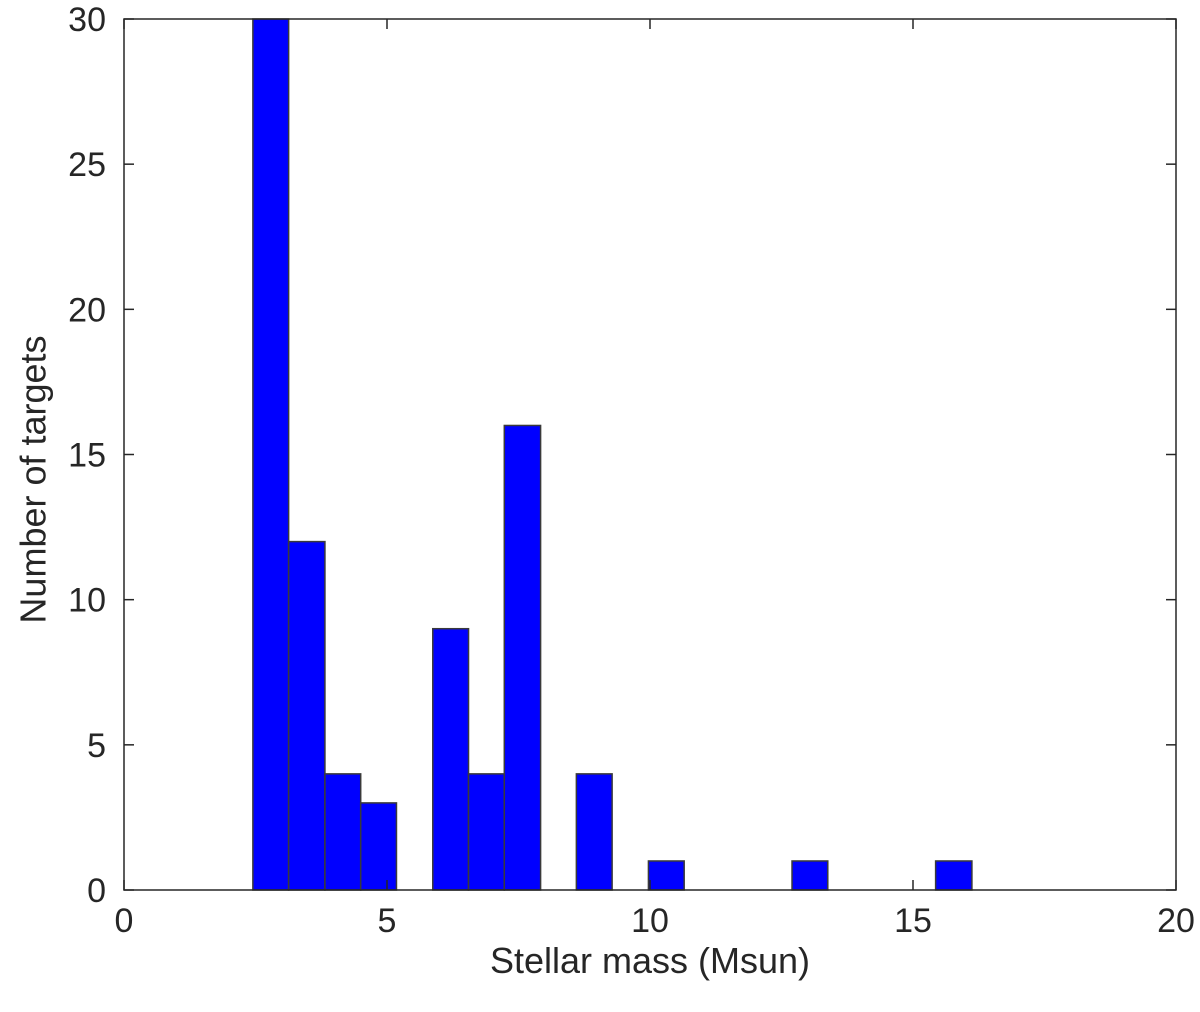 The image size is (1200, 1012). Describe the element at coordinates (87, 165) in the screenshot. I see `y-tick-label-5: 25` at that location.